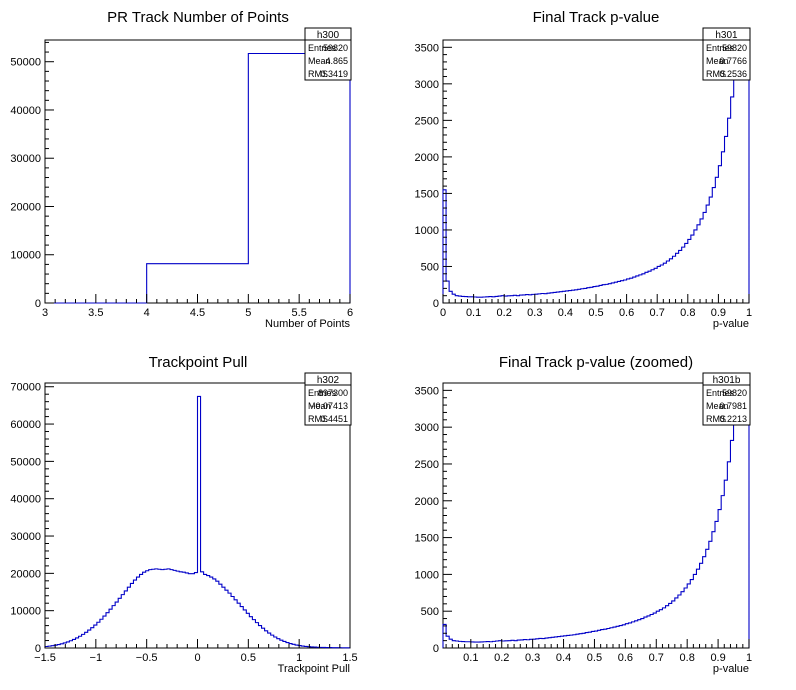  What do you see at coordinates (197, 313) in the screenshot?
I see `x-tick-label: 4.5` at bounding box center [197, 313].